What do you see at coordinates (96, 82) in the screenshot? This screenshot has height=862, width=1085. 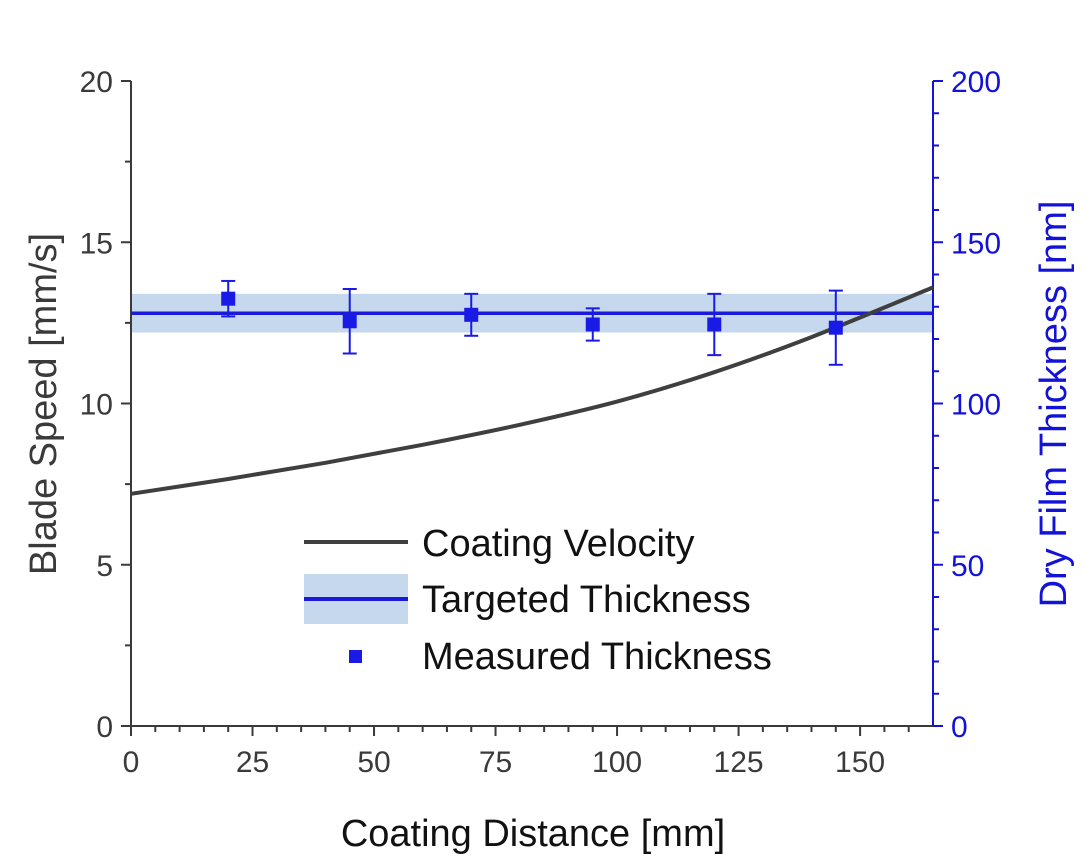 I see `y-left-tick-label: 20` at bounding box center [96, 82].